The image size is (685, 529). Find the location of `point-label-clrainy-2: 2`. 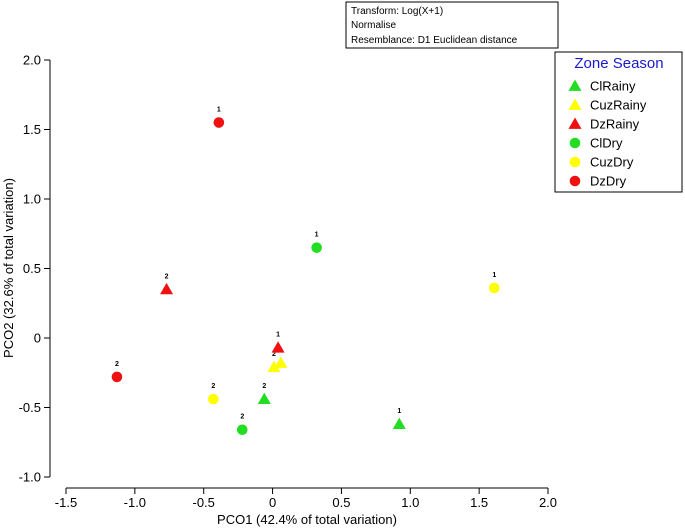

point-label-clrainy-2: 2 is located at coordinates (264, 386).